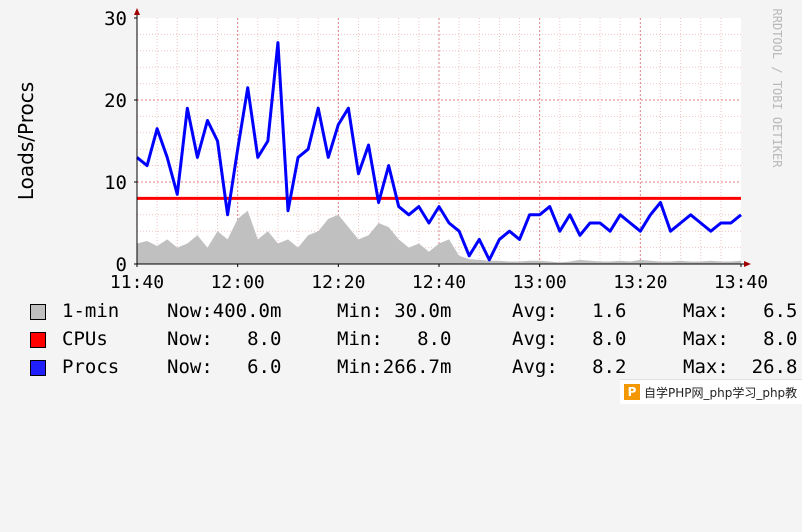 This screenshot has width=802, height=532. Describe the element at coordinates (224, 367) in the screenshot. I see `legend-now: Now: 6.0` at that location.